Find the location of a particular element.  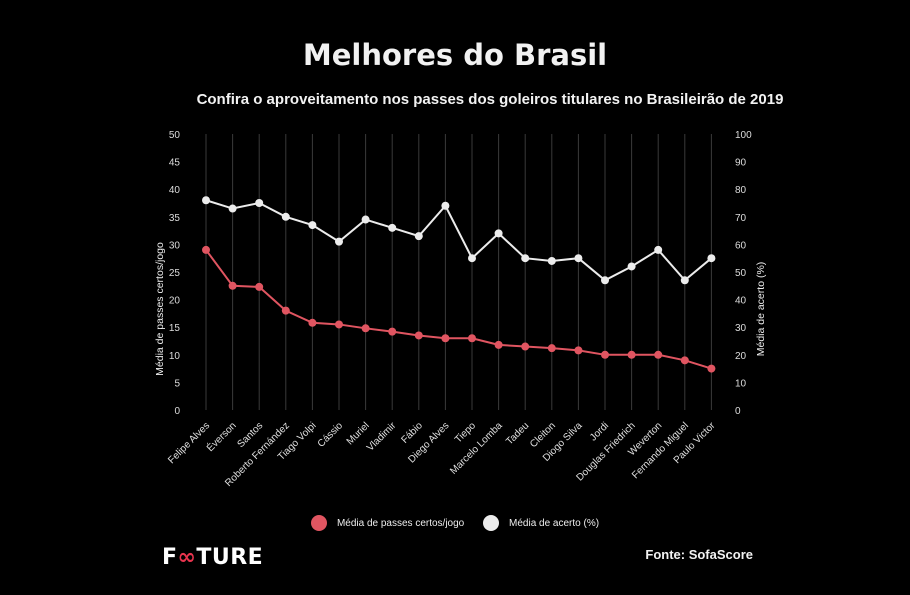

source-note: Fonte: SofaScore is located at coordinates (699, 554).